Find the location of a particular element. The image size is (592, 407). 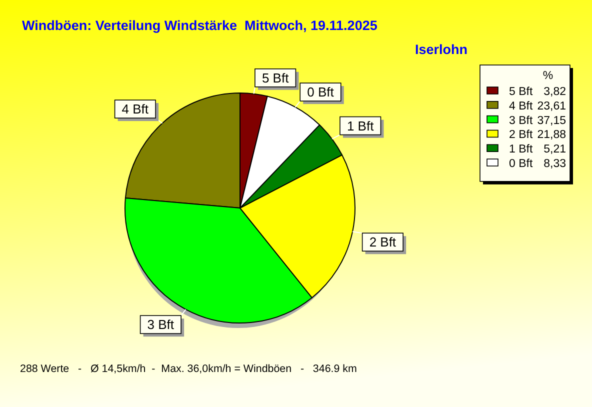

legend-label: 5 Bft is located at coordinates (521, 92).